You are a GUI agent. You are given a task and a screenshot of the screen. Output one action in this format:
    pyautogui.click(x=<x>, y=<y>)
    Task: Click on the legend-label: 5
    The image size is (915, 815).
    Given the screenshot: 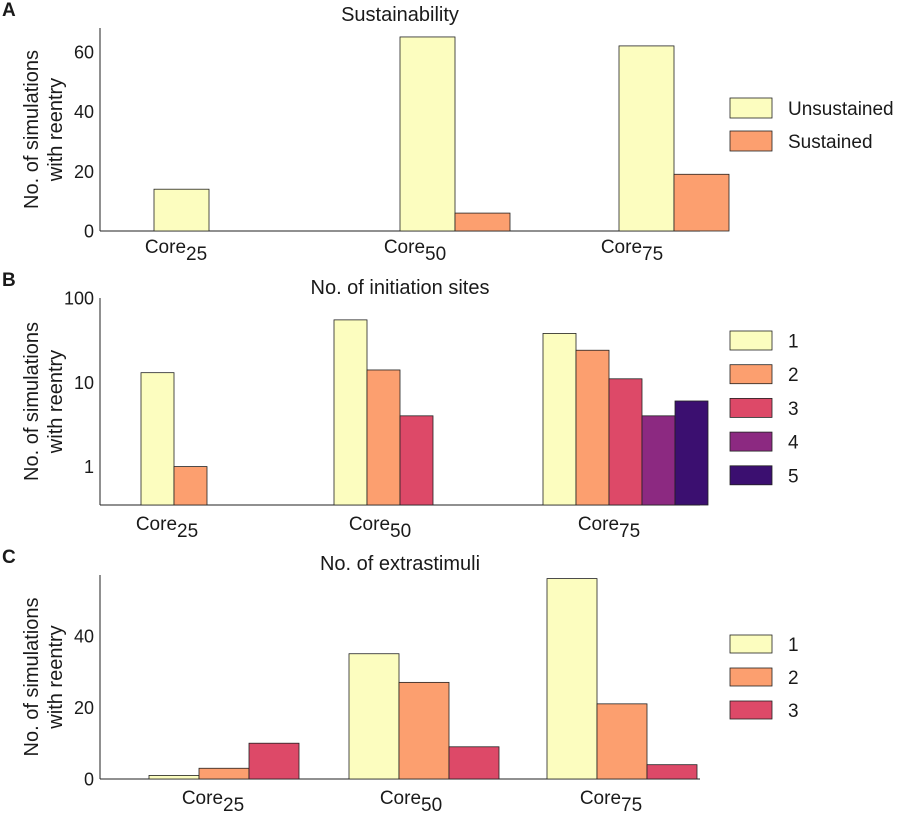 What is the action you would take?
    pyautogui.click(x=793, y=476)
    